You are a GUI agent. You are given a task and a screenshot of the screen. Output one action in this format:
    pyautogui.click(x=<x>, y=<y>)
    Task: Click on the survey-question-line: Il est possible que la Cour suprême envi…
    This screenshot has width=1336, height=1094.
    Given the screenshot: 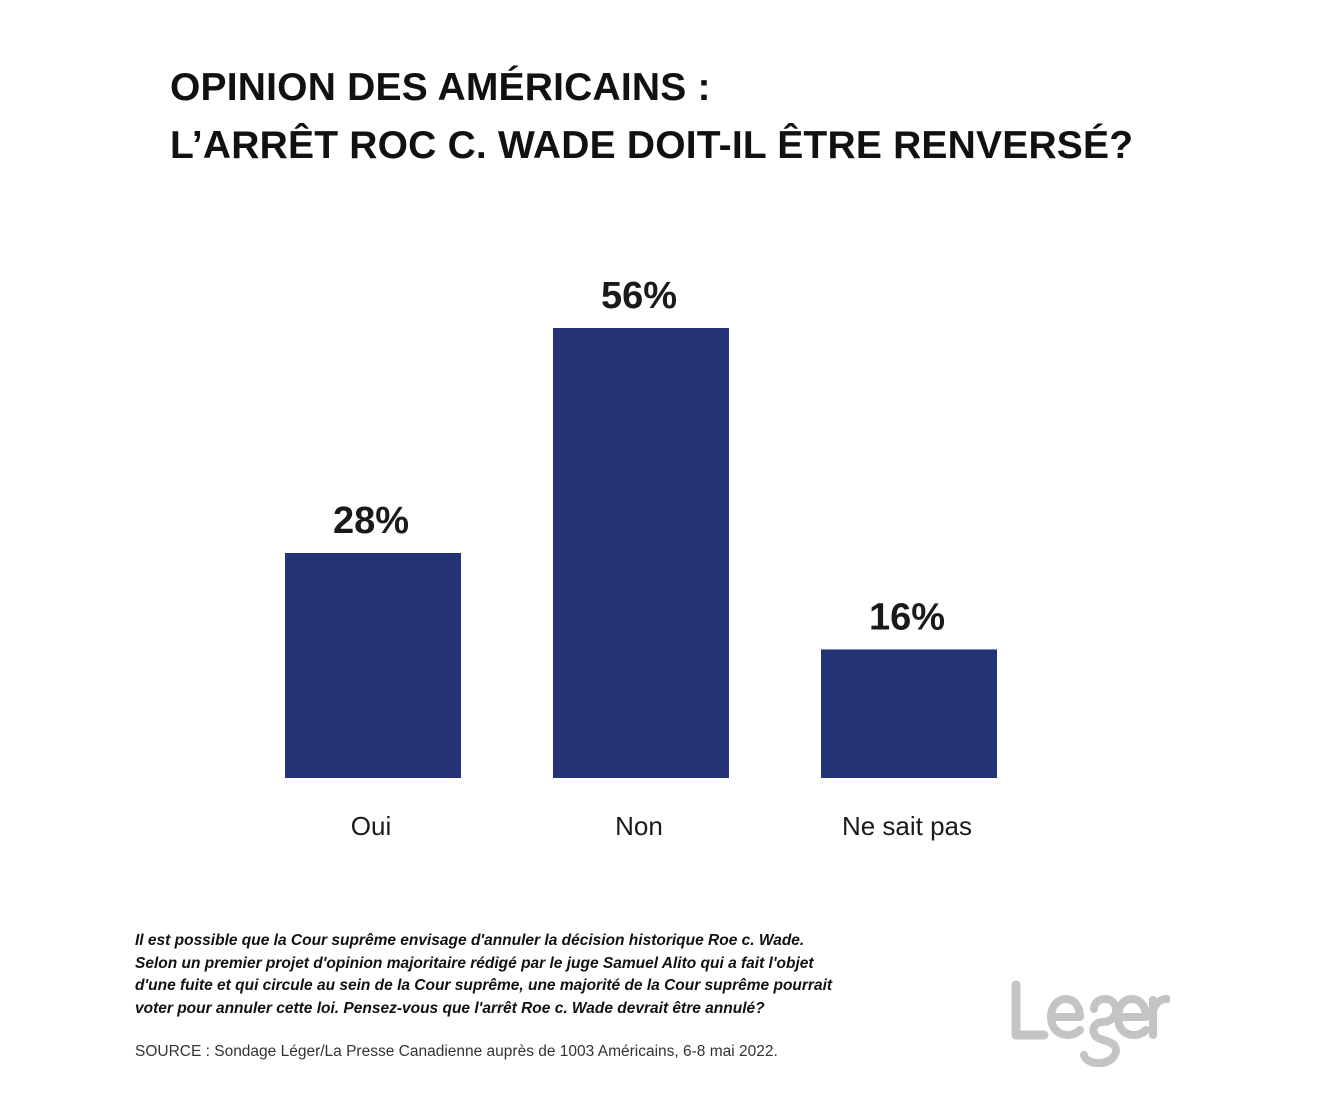 What is the action you would take?
    pyautogui.click(x=470, y=940)
    